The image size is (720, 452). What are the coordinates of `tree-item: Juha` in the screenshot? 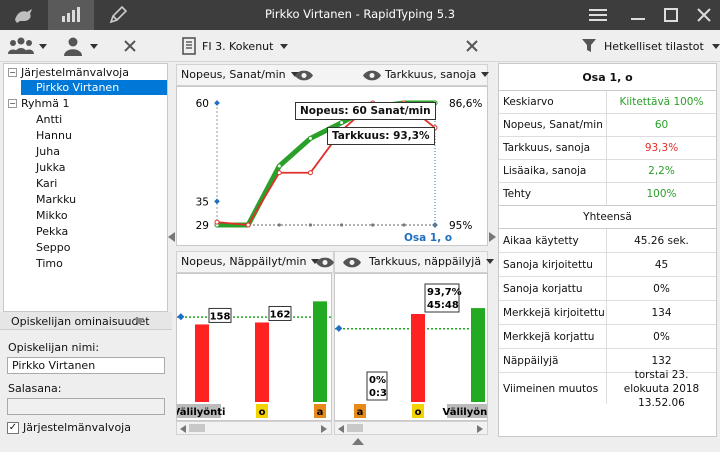 It's located at (48, 151).